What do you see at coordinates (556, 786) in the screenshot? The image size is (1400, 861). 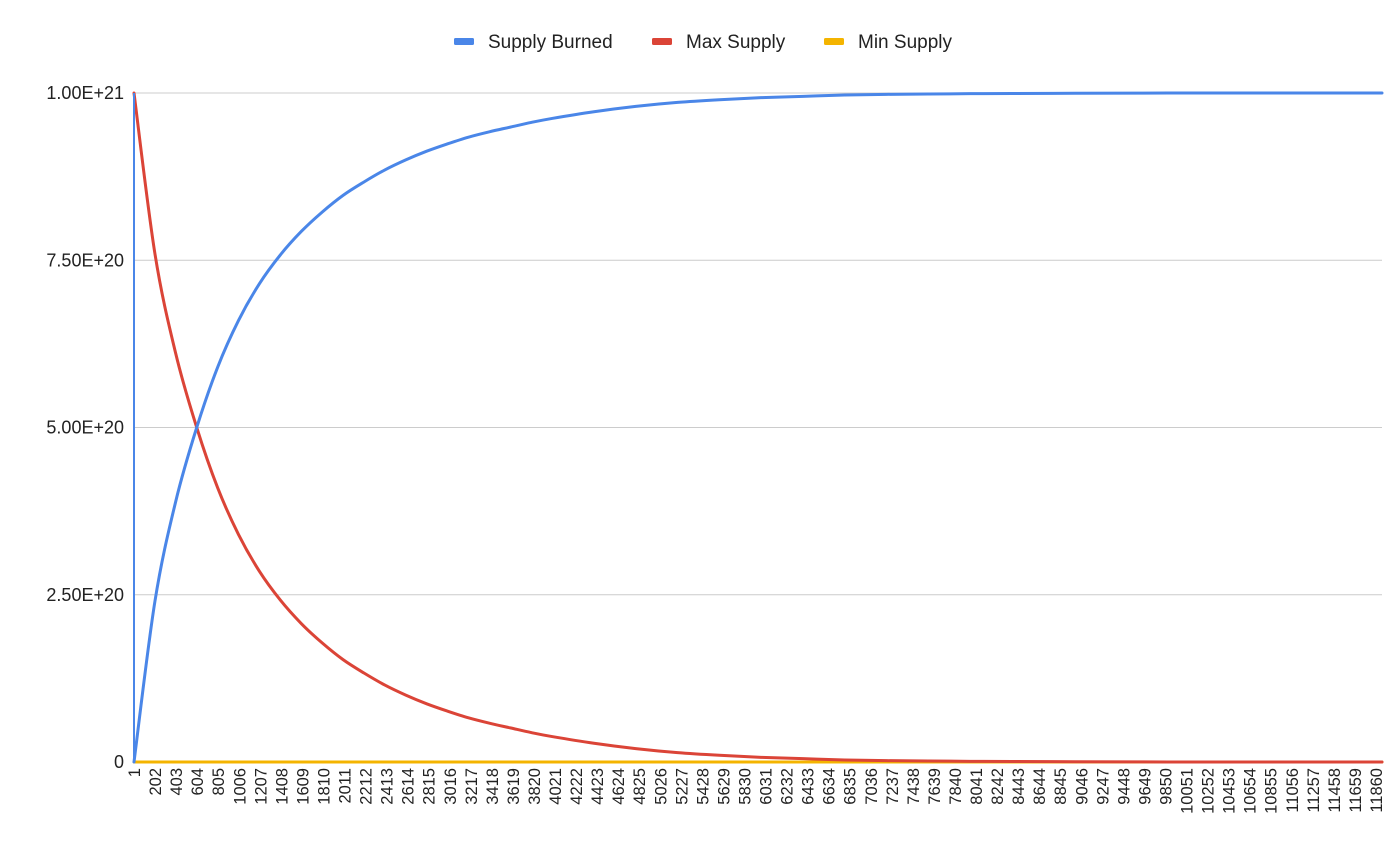 I see `x-tick-label: 4021` at bounding box center [556, 786].